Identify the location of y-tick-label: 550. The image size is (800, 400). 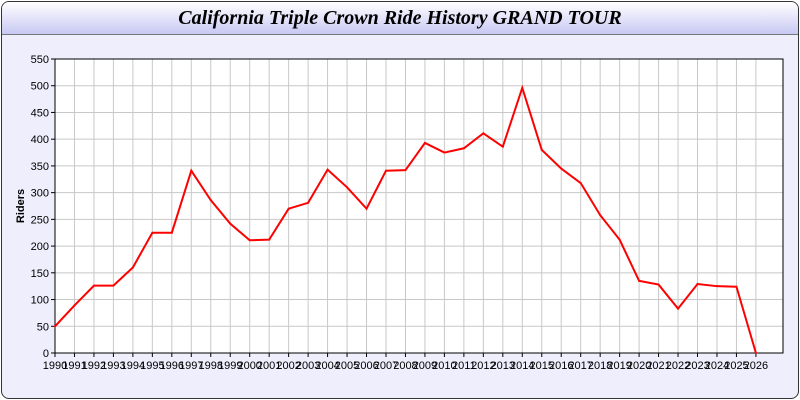
(40, 60).